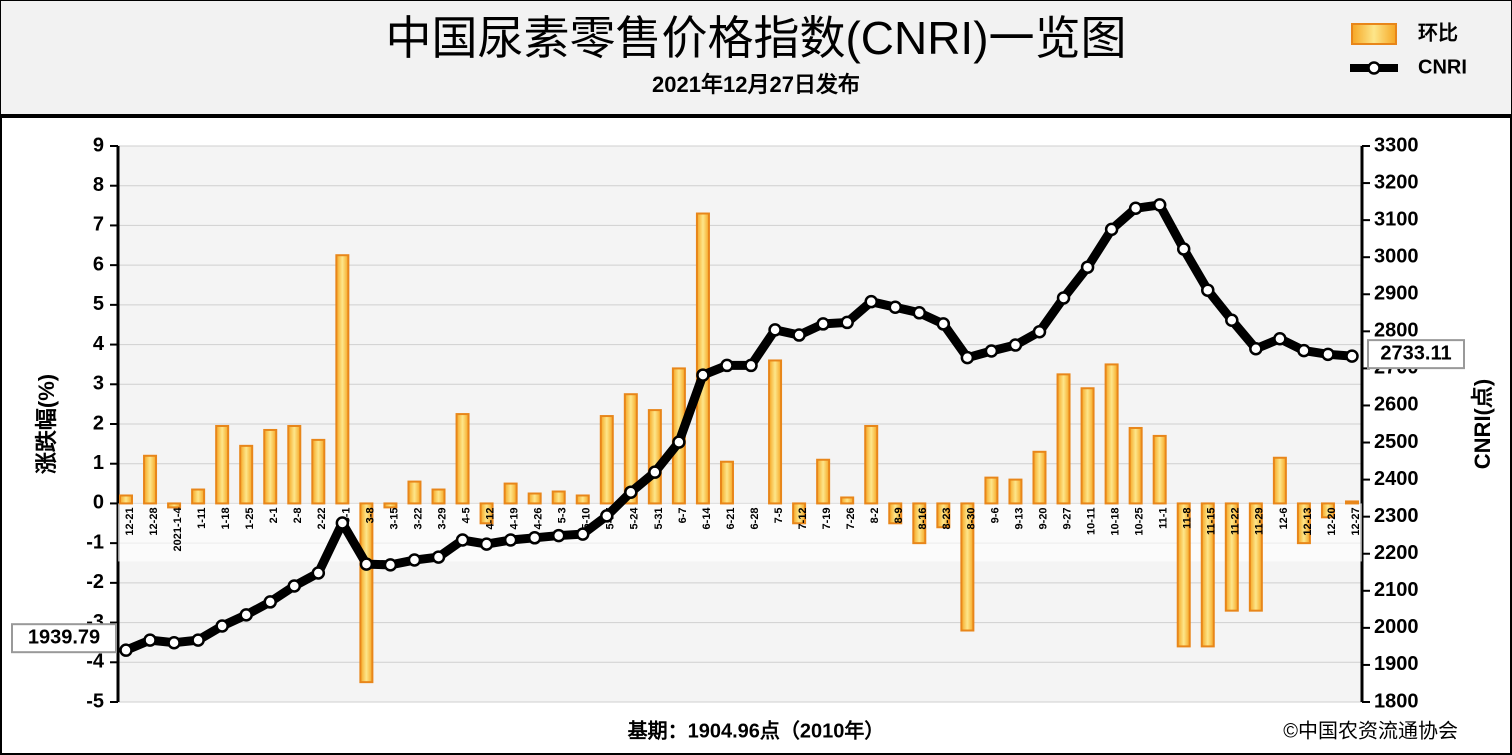  What do you see at coordinates (1116, 521) in the screenshot?
I see `x-tick-label: 10-18` at bounding box center [1116, 521].